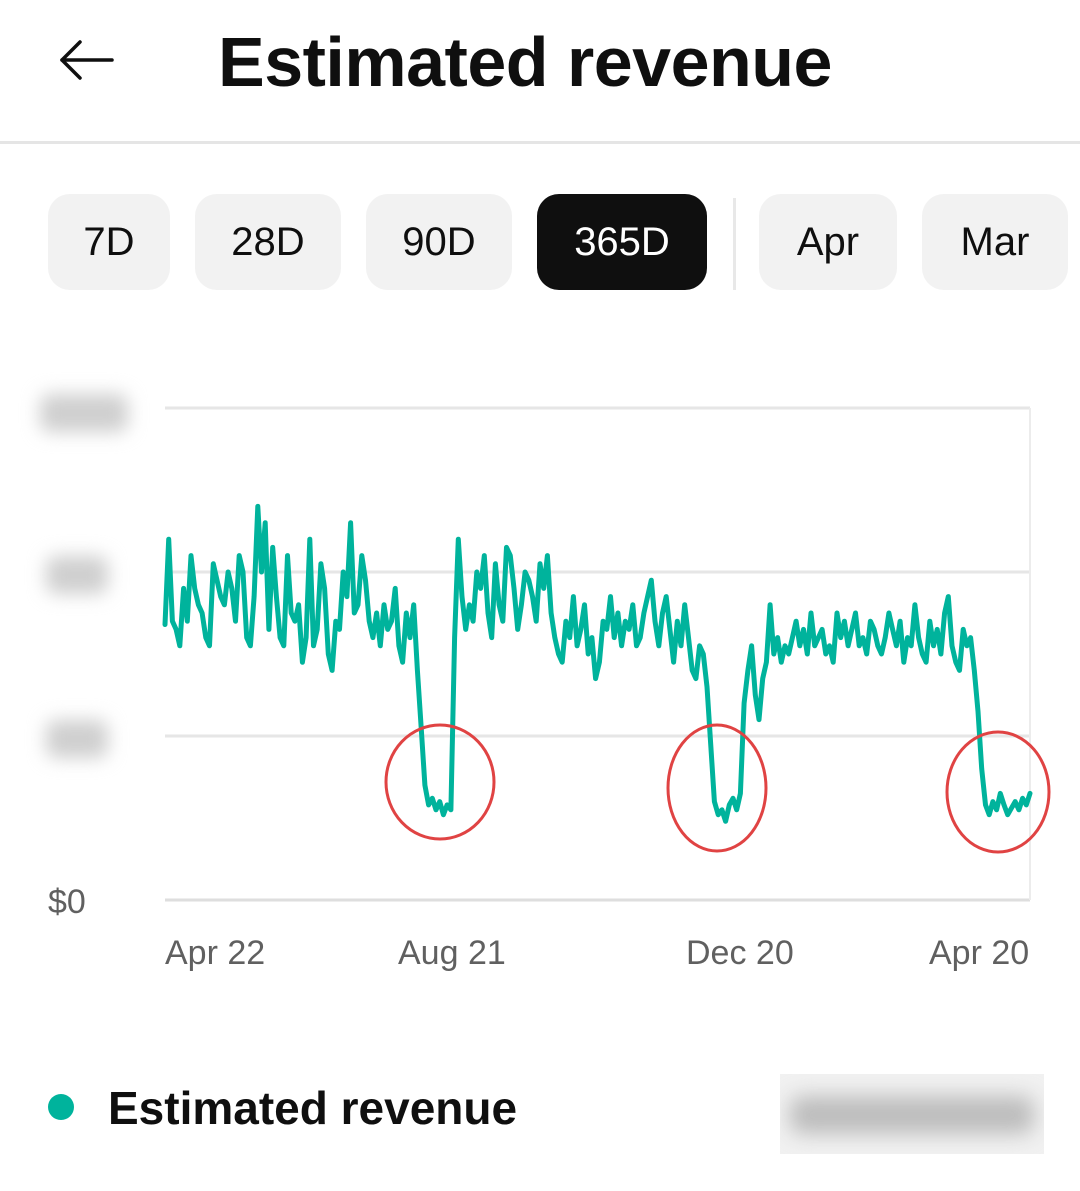 This screenshot has width=1080, height=1191. Describe the element at coordinates (215, 953) in the screenshot. I see `x-tick-label: Apr 22` at that location.